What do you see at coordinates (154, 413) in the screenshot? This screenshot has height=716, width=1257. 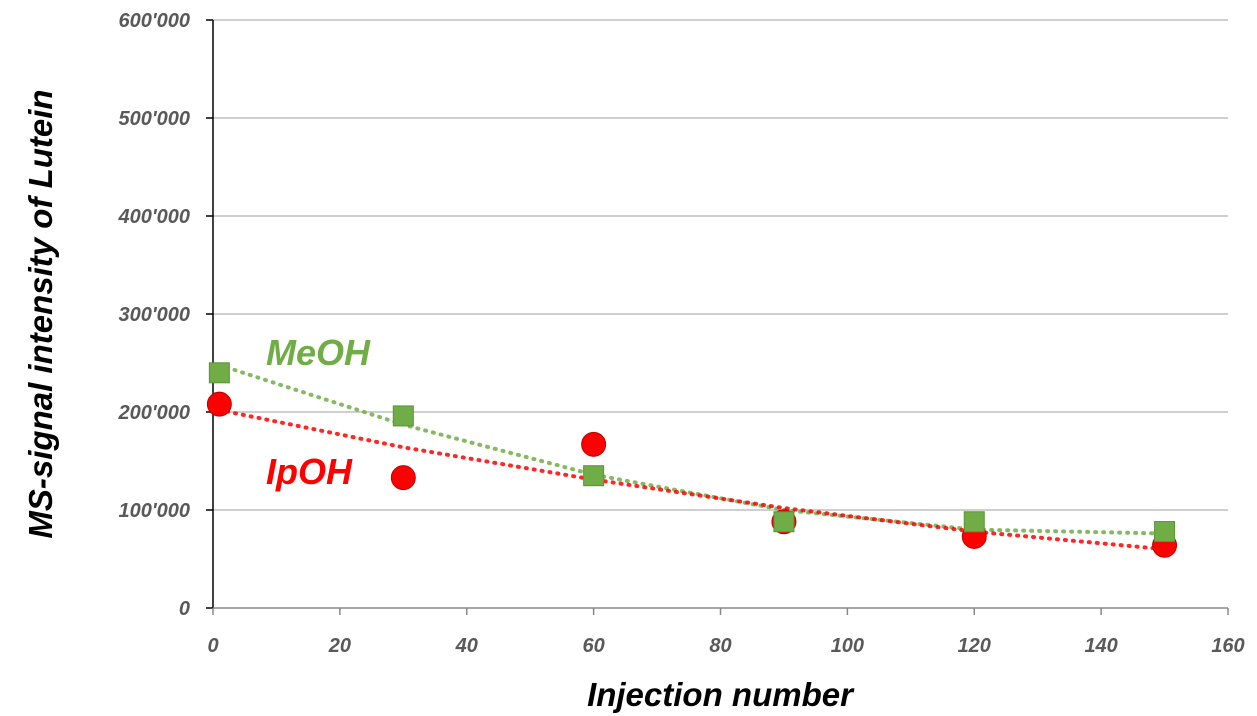 I see `y-tick-label: 200'000` at bounding box center [154, 413].